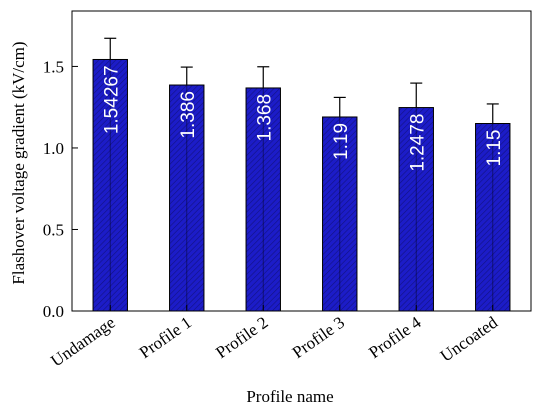 This screenshot has height=413, width=550. I want to click on y-tick-label: 1.5, so click(53, 66).